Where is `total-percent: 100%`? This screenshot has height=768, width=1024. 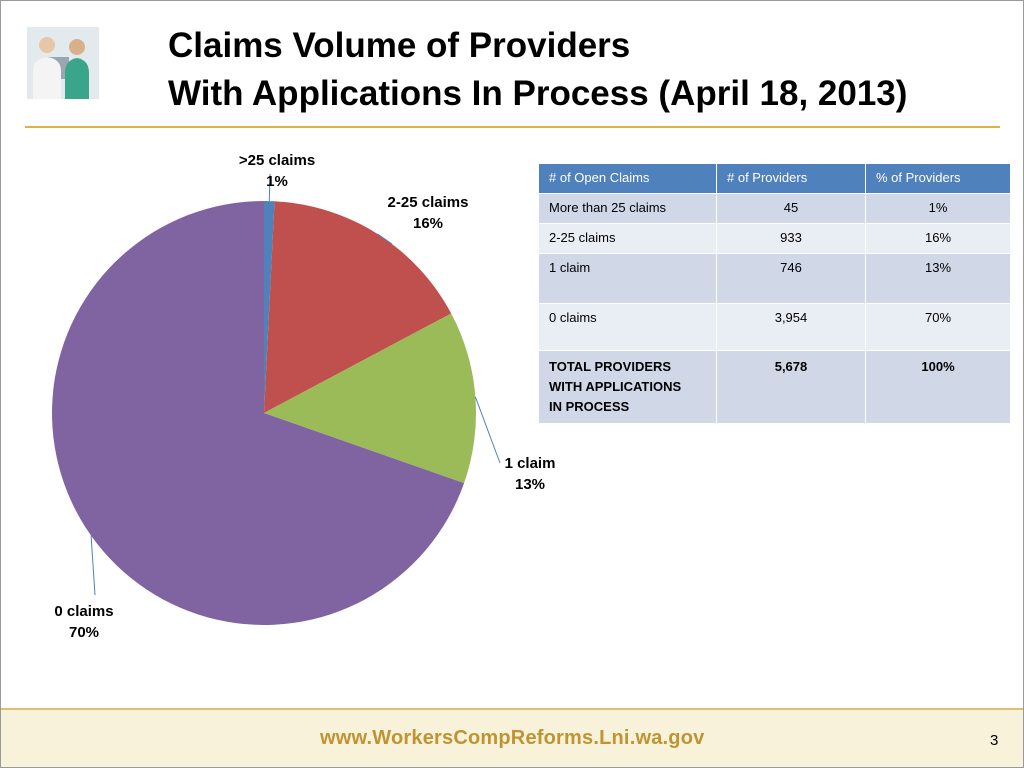
total-percent: 100% is located at coordinates (938, 387).